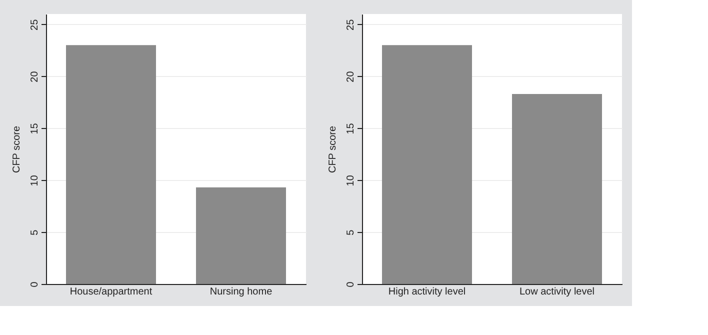  Describe the element at coordinates (241, 292) in the screenshot. I see `x-tick-label: Nursing home` at that location.